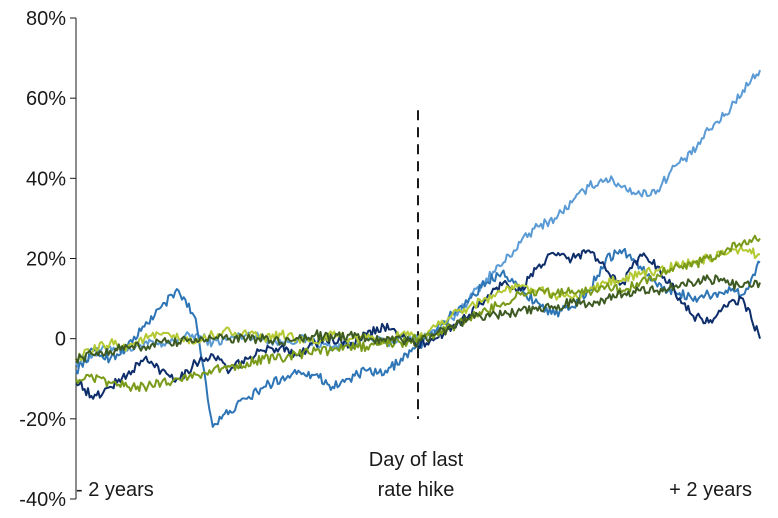  I want to click on y-tick-label: 60%, so click(46, 99).